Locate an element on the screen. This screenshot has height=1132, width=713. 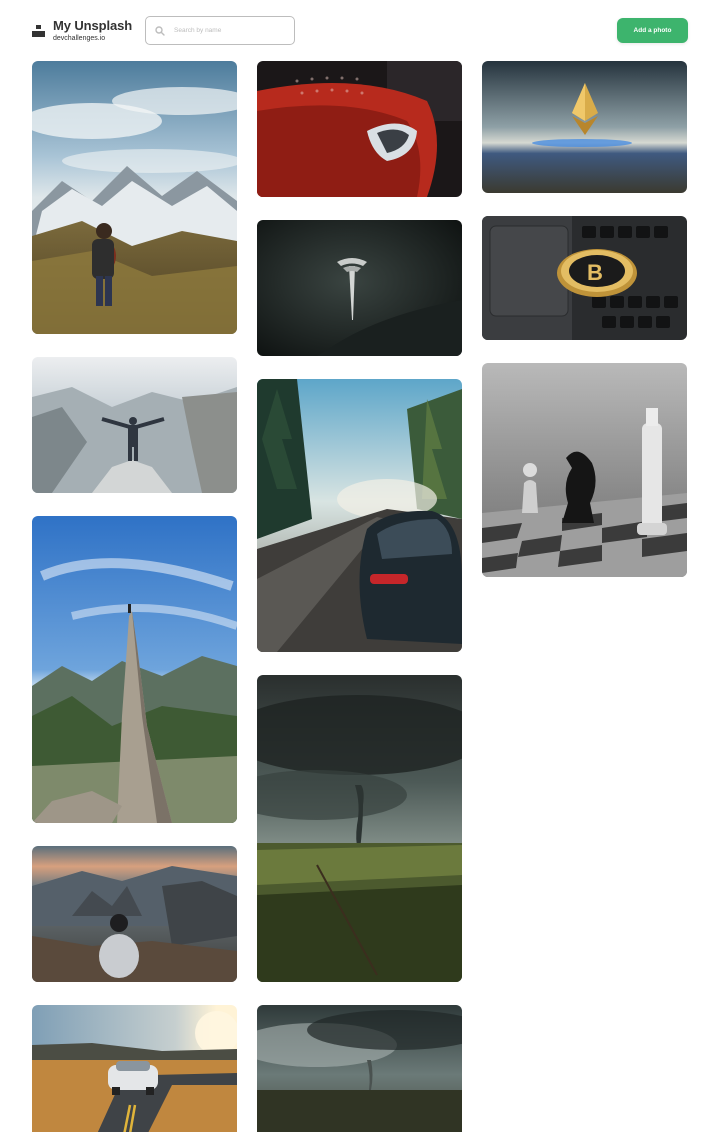
photo-bitcoin: B is located at coordinates (584, 278).